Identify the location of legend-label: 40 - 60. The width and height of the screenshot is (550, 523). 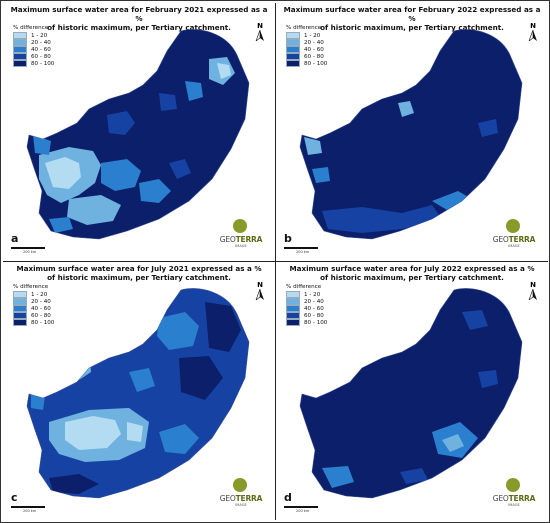
(41, 49).